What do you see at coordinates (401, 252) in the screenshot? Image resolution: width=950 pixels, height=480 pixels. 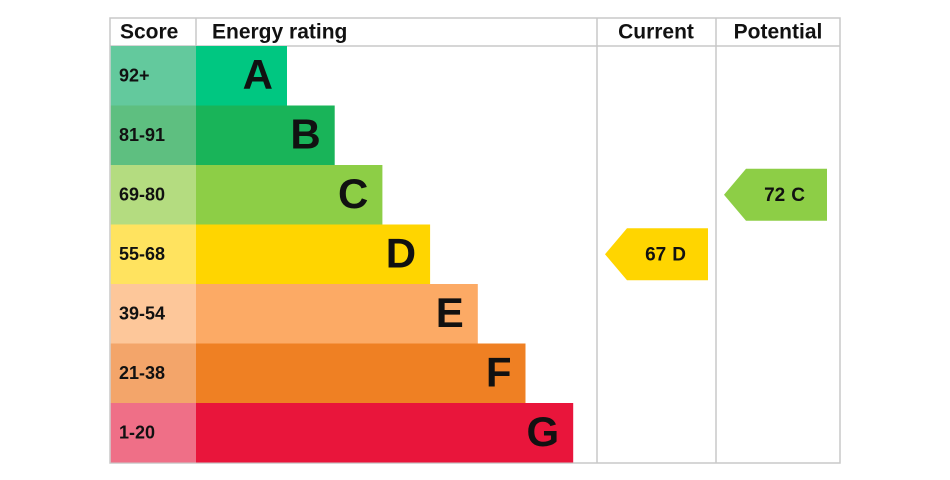 I see `rating-letter: D` at bounding box center [401, 252].